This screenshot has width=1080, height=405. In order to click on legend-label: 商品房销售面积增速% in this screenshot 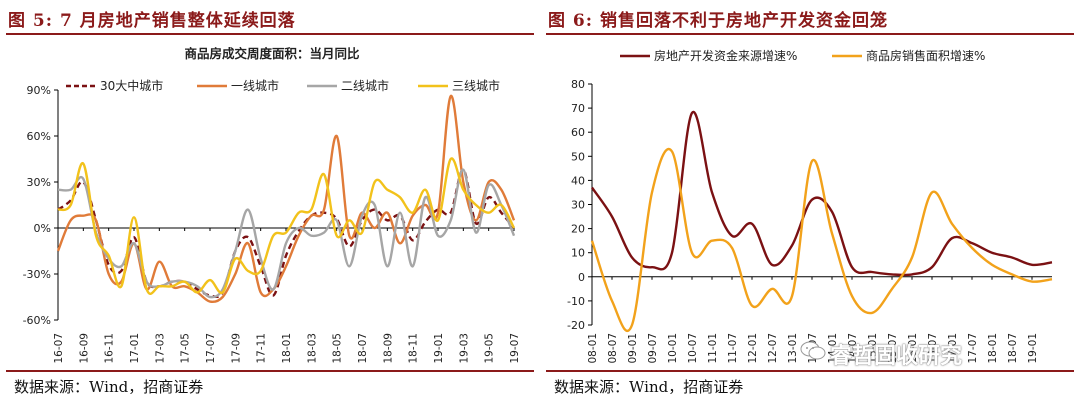, I will do `click(925, 55)`.